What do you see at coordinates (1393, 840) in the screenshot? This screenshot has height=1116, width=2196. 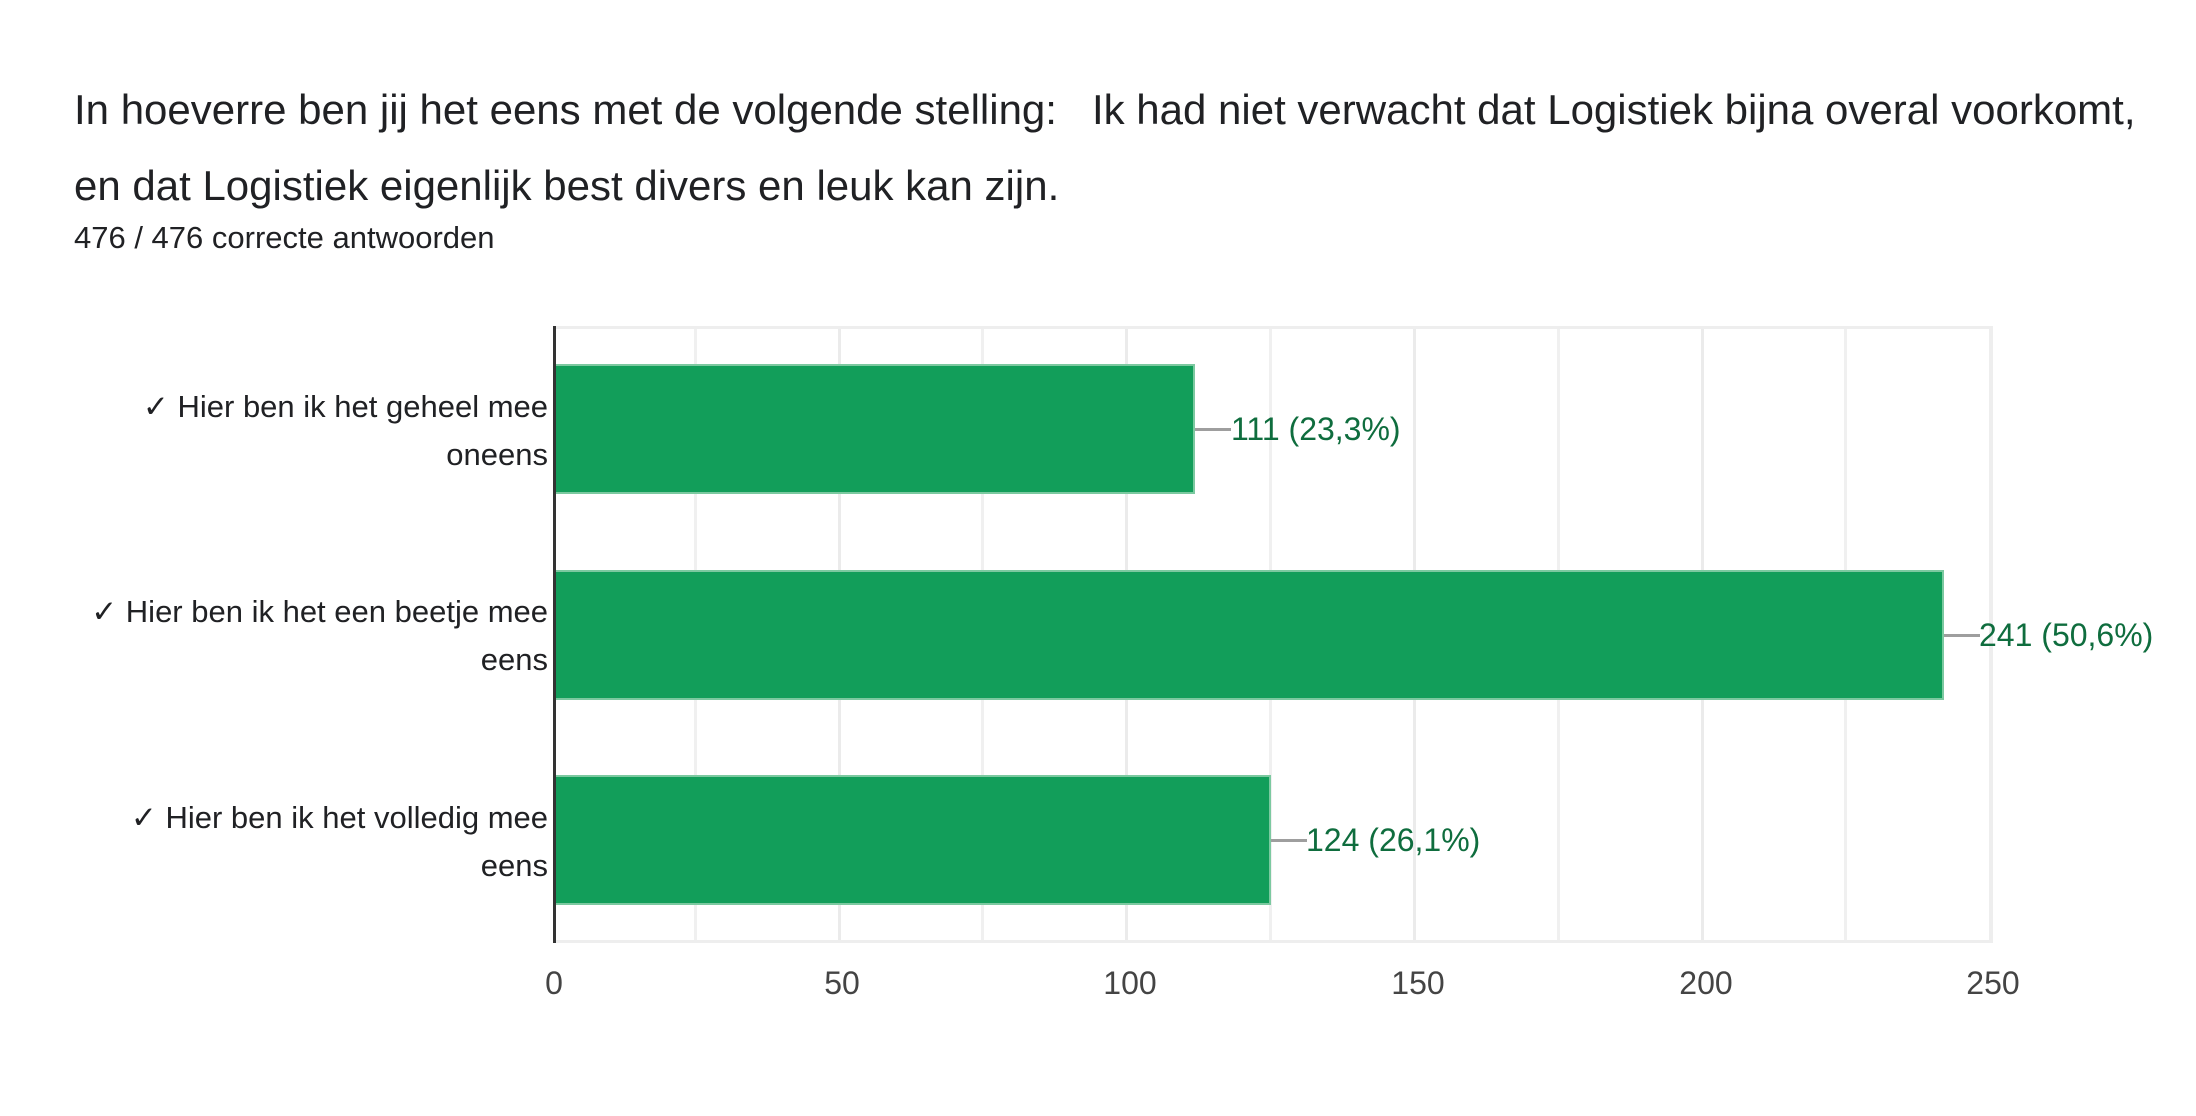 I see `value-label: 124 (26,1%)` at bounding box center [1393, 840].